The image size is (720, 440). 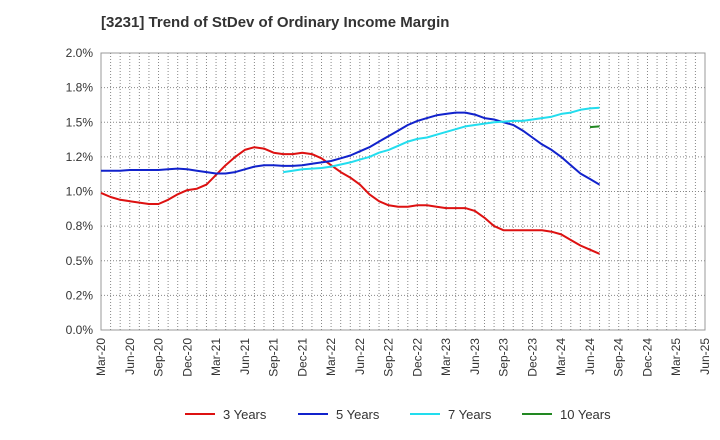 What do you see at coordinates (590, 356) in the screenshot?
I see `x-tick-label: Jun-24` at bounding box center [590, 356].